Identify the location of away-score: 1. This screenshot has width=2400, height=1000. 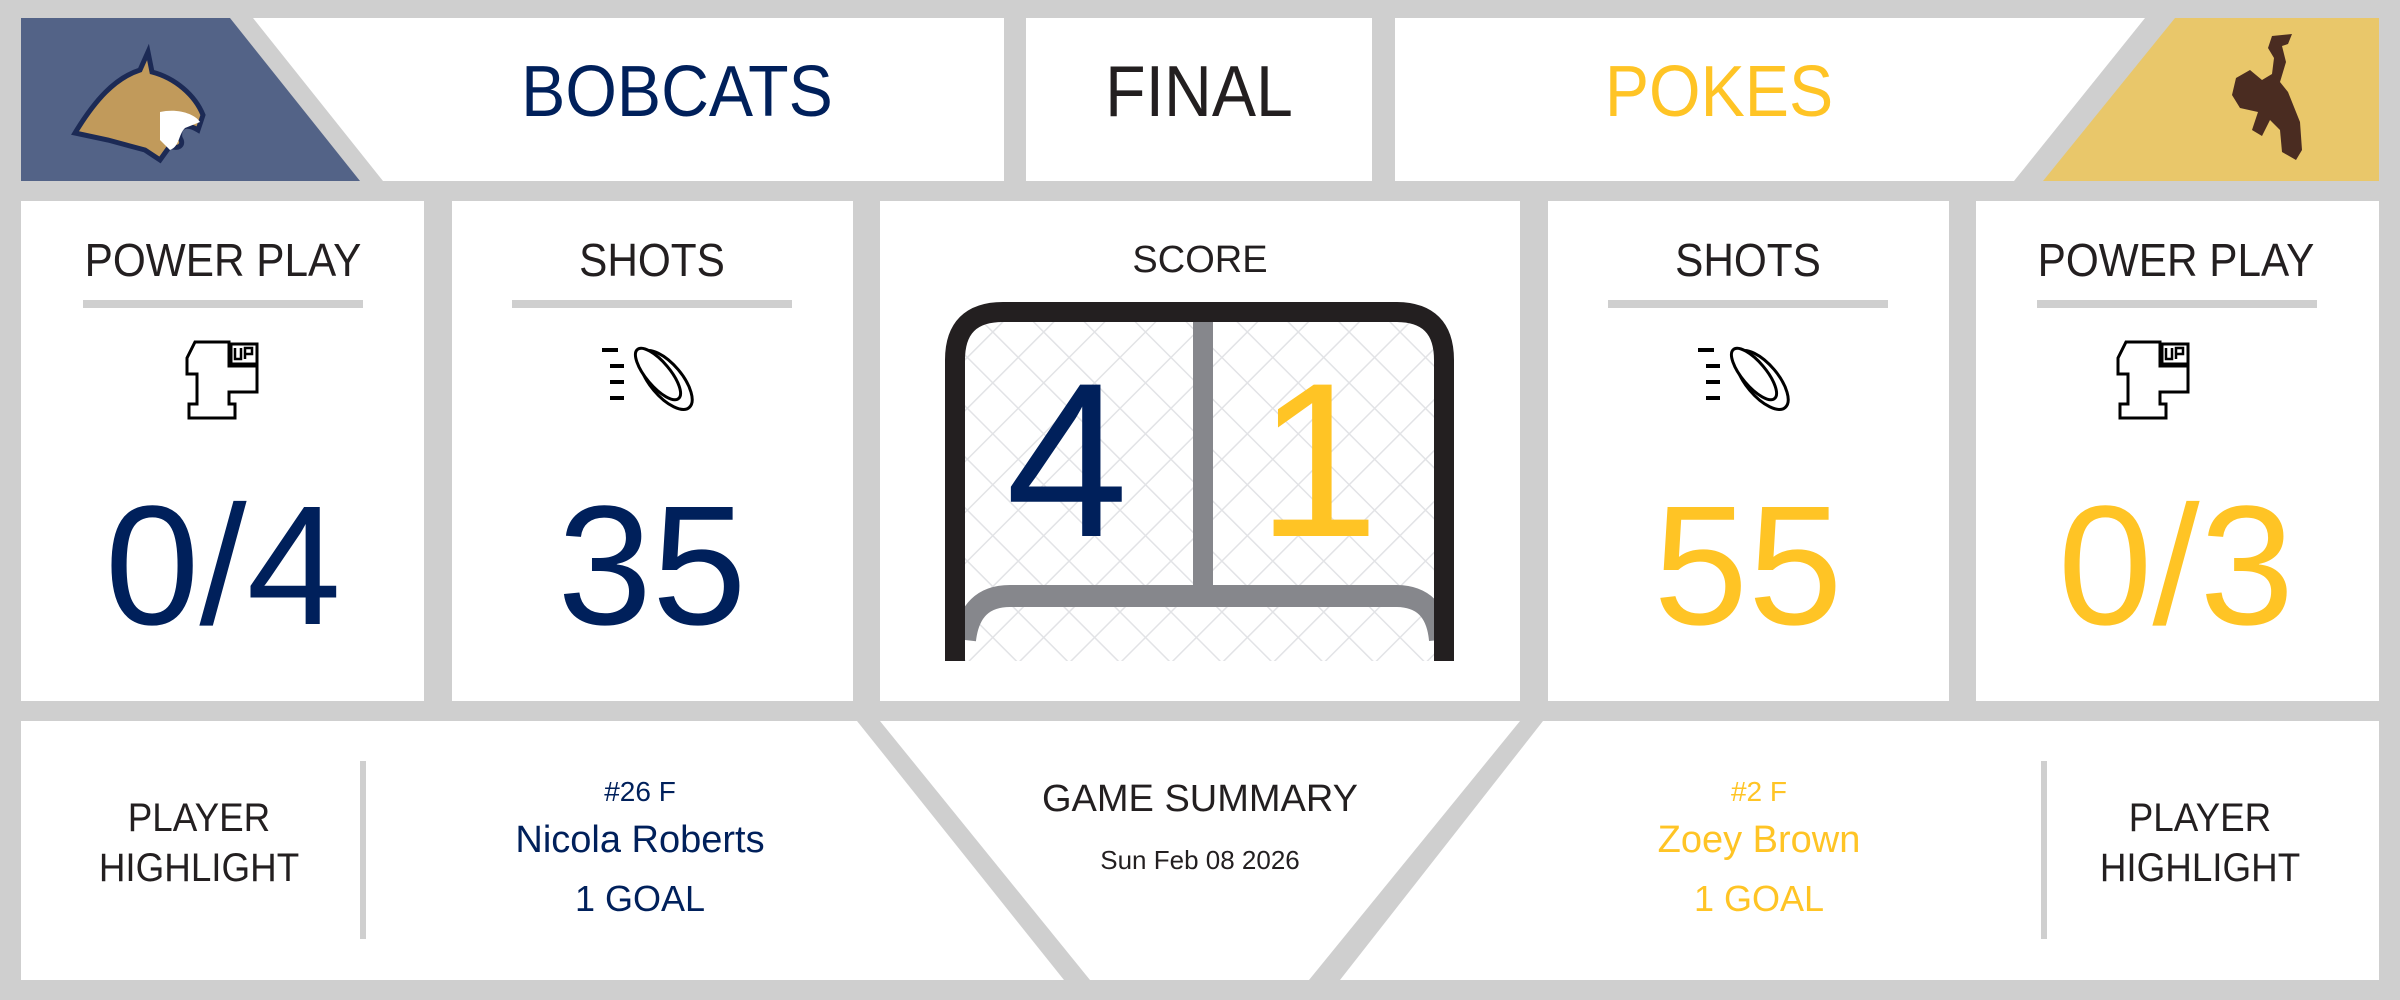
(1318, 460).